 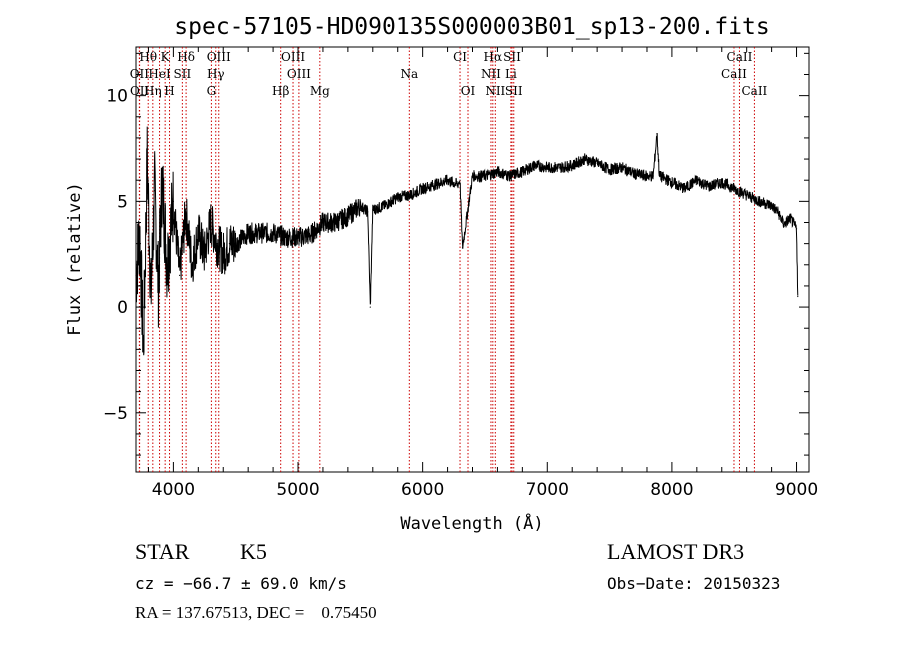 I want to click on y-axis-label: Flux (relative), so click(x=75, y=259).